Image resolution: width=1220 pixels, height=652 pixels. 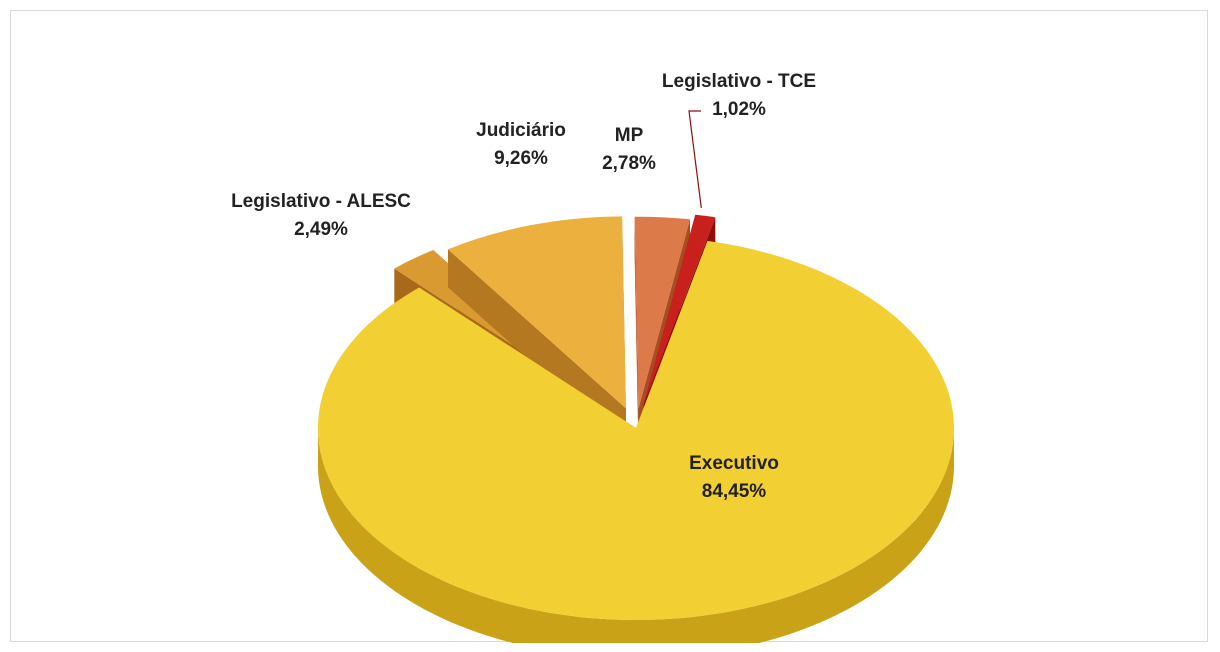 What do you see at coordinates (739, 109) in the screenshot?
I see `slice-label-value: 1,02%` at bounding box center [739, 109].